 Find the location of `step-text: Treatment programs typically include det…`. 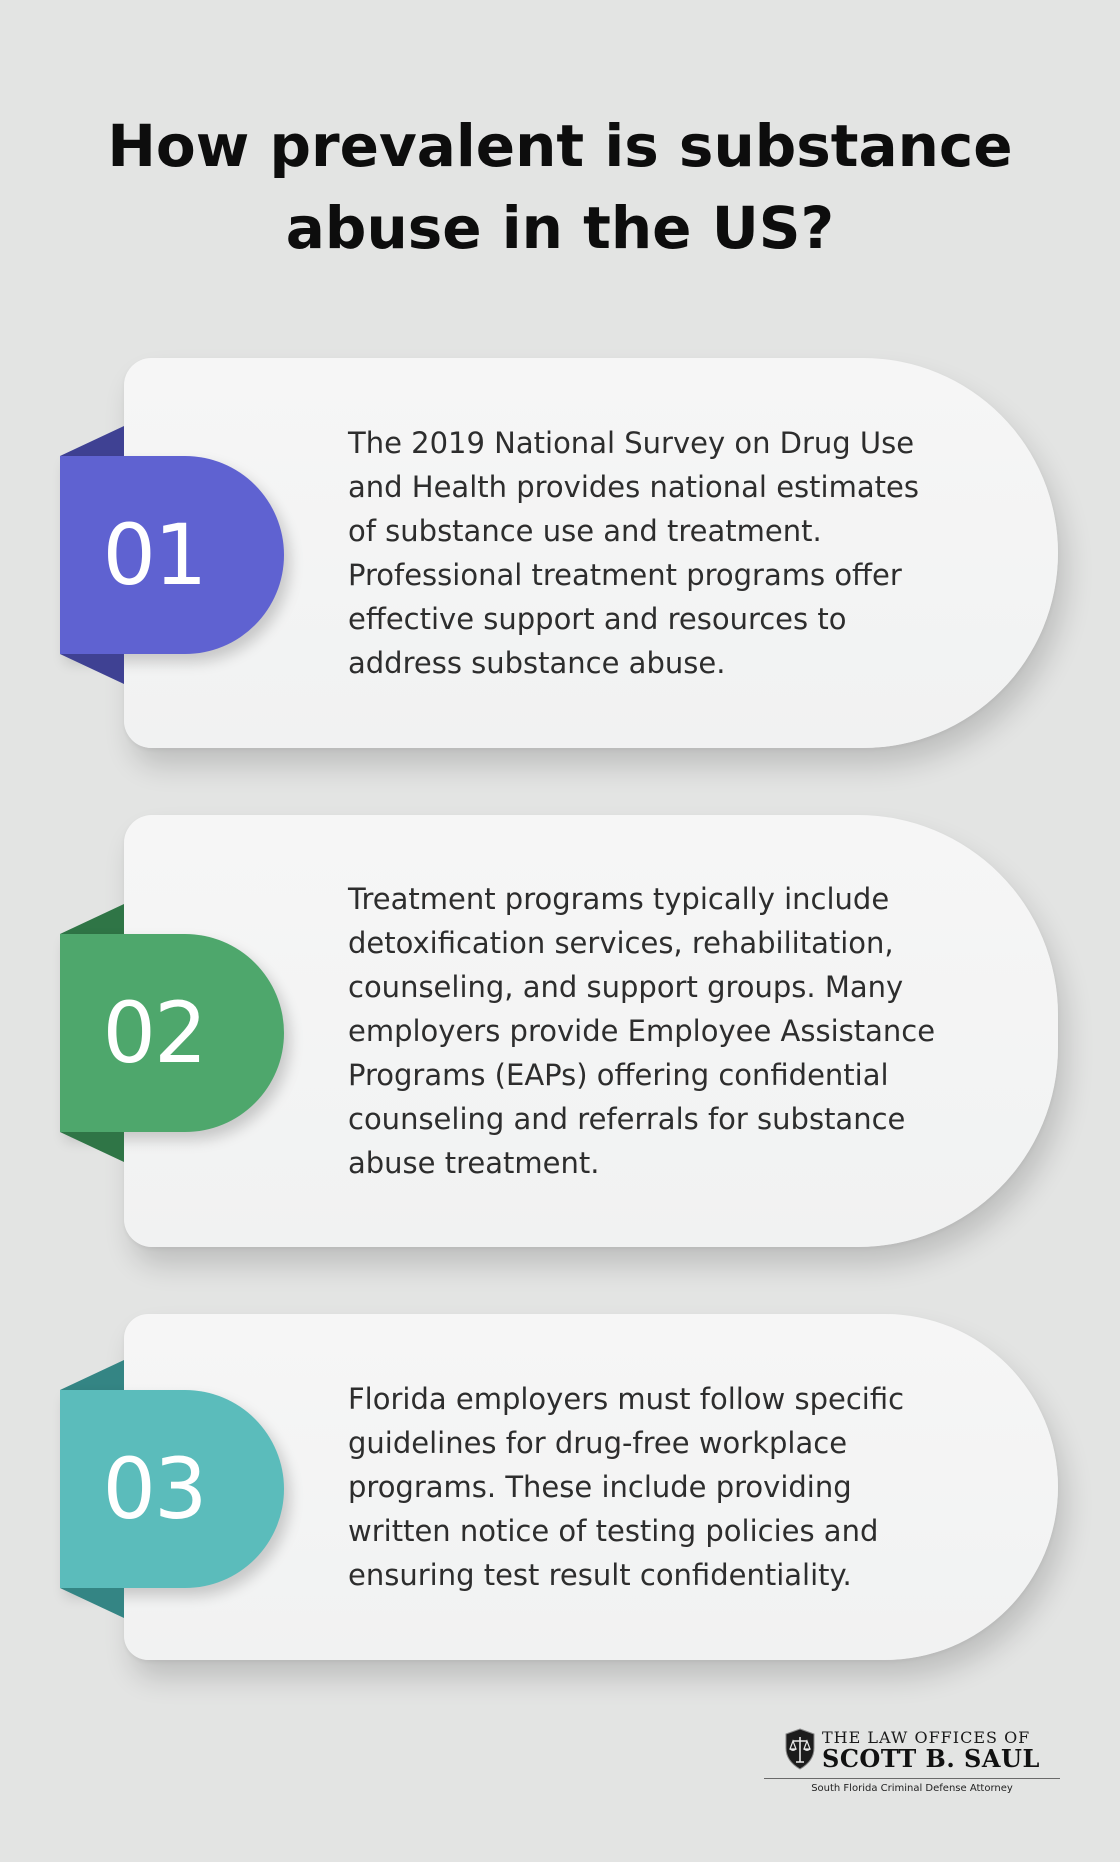

step-text: Treatment programs typically include det… is located at coordinates (642, 1031).